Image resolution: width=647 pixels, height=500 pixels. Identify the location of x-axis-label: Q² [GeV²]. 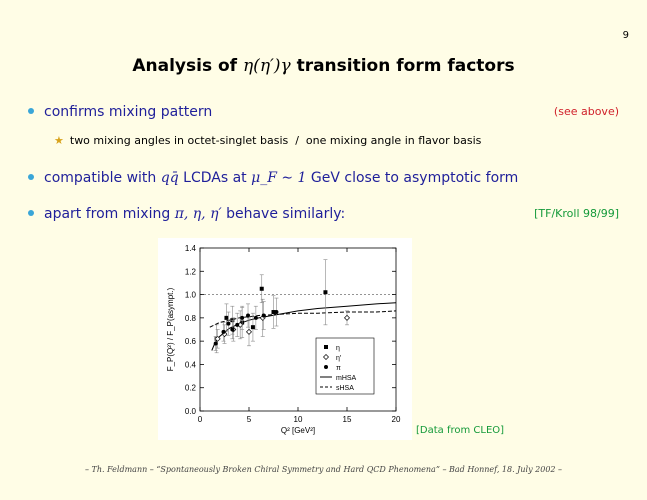
(298, 430).